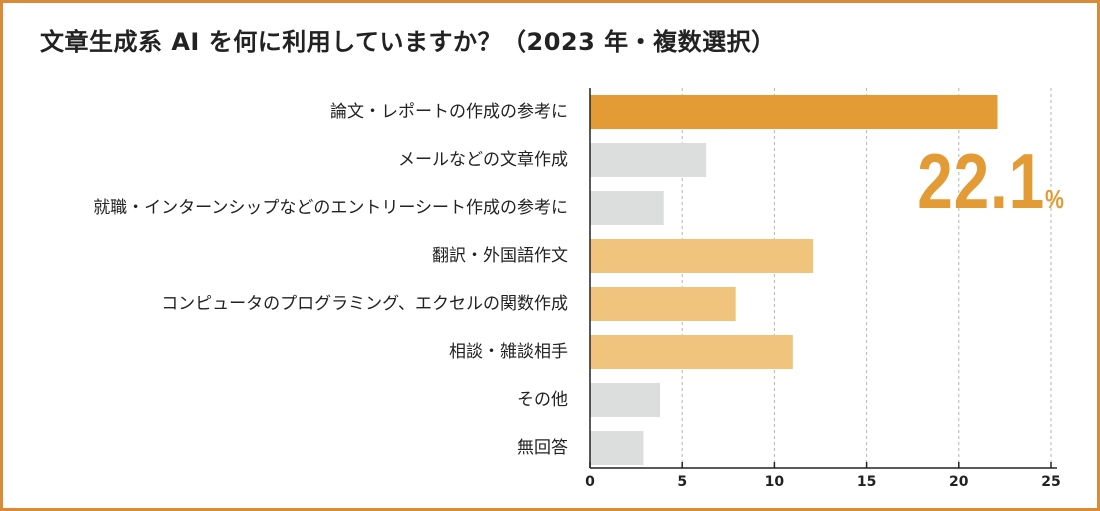  I want to click on x-tick-label: 15, so click(866, 482).